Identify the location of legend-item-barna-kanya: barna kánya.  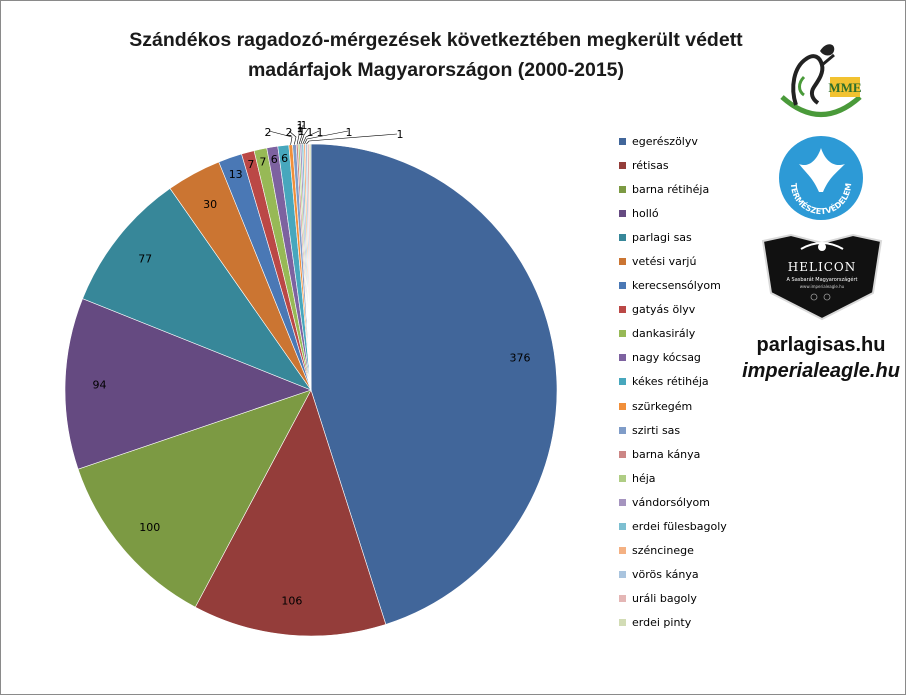
(673, 454).